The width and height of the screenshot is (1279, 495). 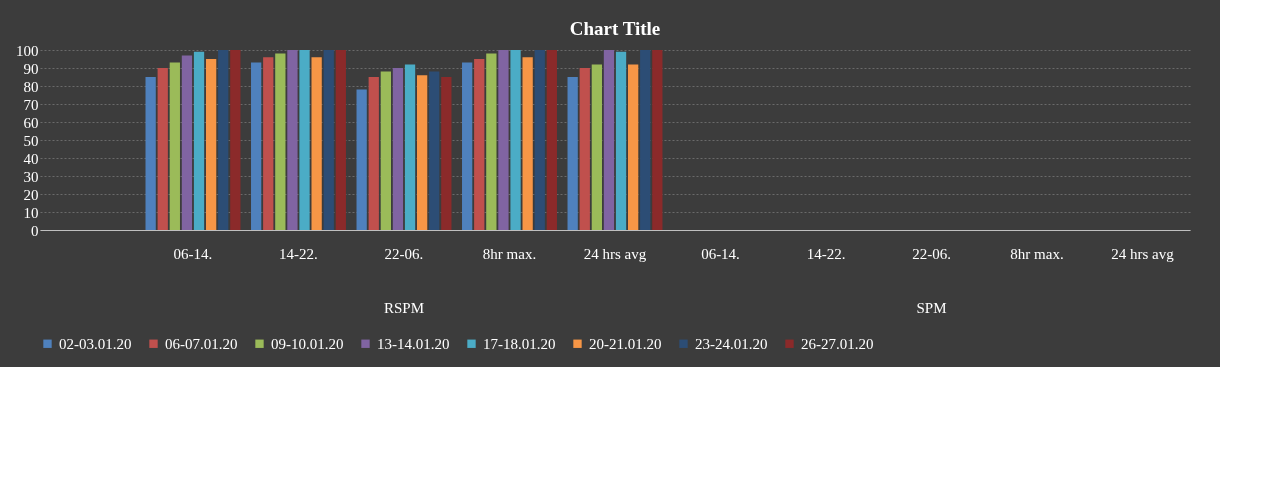 What do you see at coordinates (615, 28) in the screenshot?
I see `chart-title: Chart Title` at bounding box center [615, 28].